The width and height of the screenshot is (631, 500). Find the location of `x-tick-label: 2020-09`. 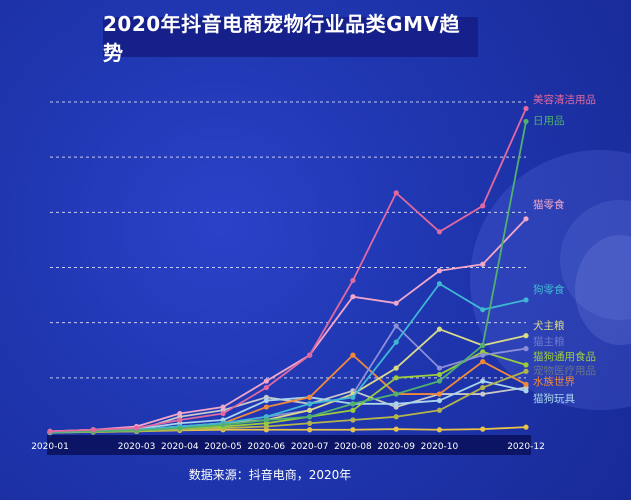

x-tick-label: 2020-09 is located at coordinates (396, 447).